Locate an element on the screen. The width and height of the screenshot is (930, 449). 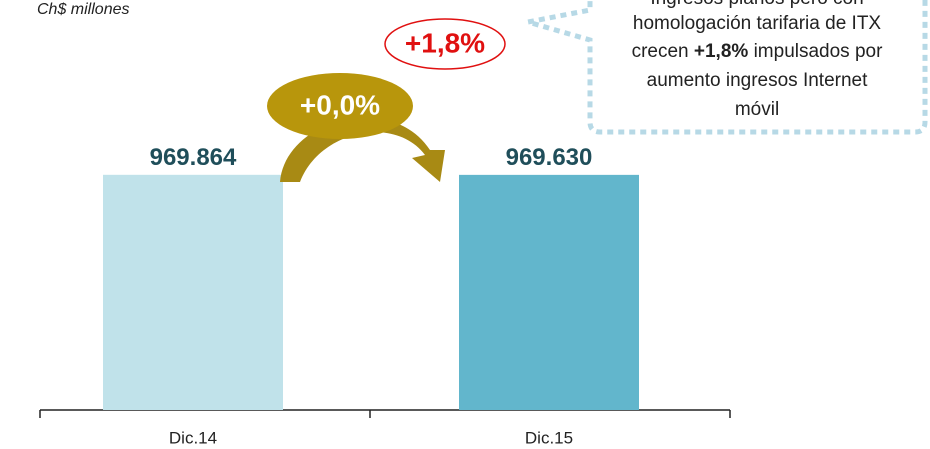
callout-line: crecen +1,8% impulsados por is located at coordinates (758, 51).